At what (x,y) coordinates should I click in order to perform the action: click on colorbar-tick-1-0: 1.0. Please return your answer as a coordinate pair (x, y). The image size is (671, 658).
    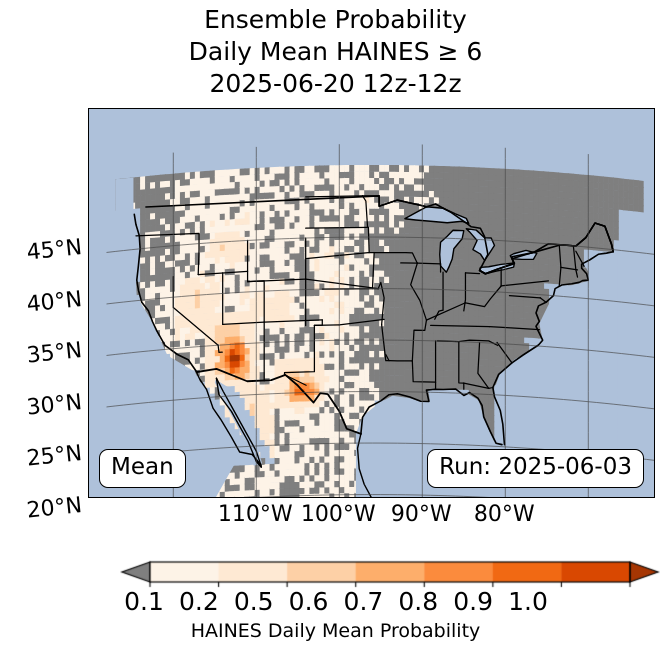
    Looking at the image, I should click on (528, 601).